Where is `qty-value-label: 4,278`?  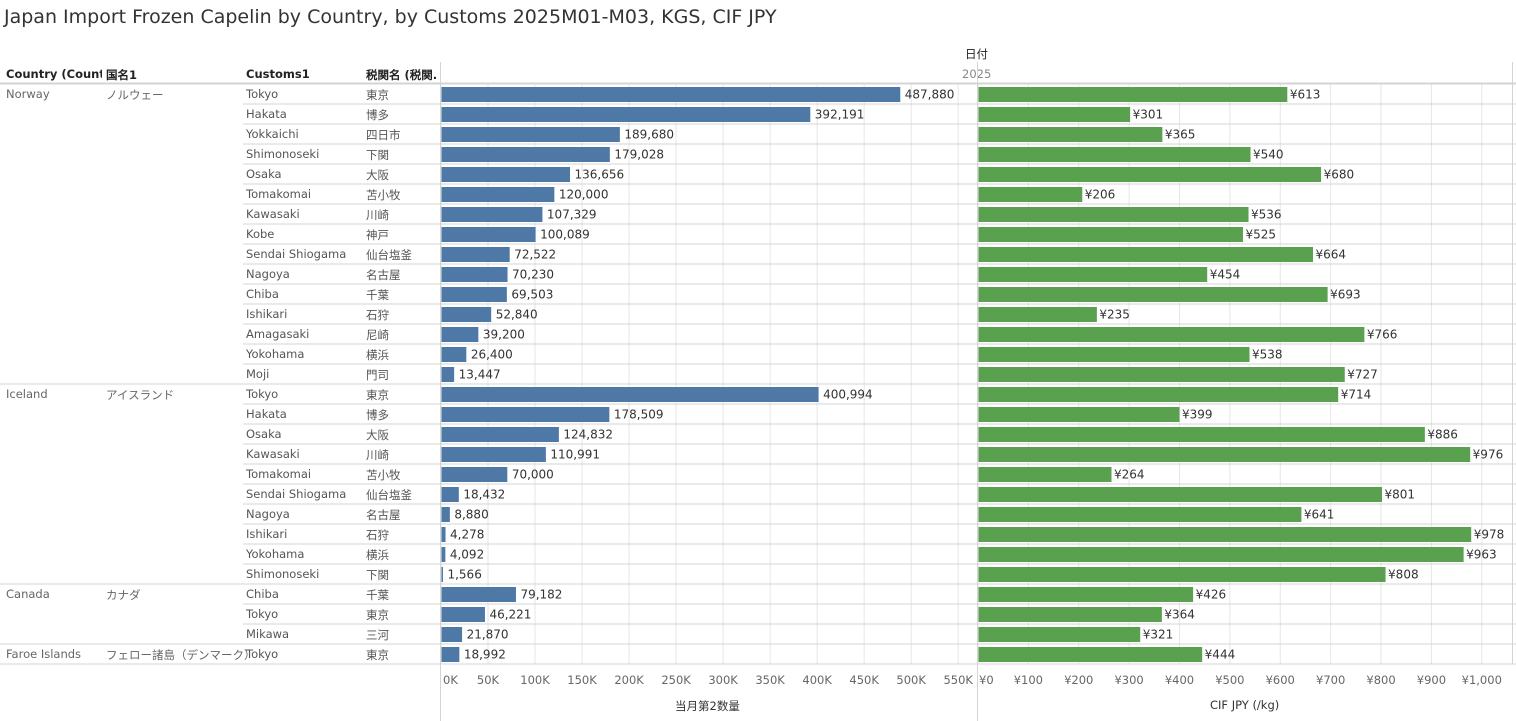
qty-value-label: 4,278 is located at coordinates (467, 535).